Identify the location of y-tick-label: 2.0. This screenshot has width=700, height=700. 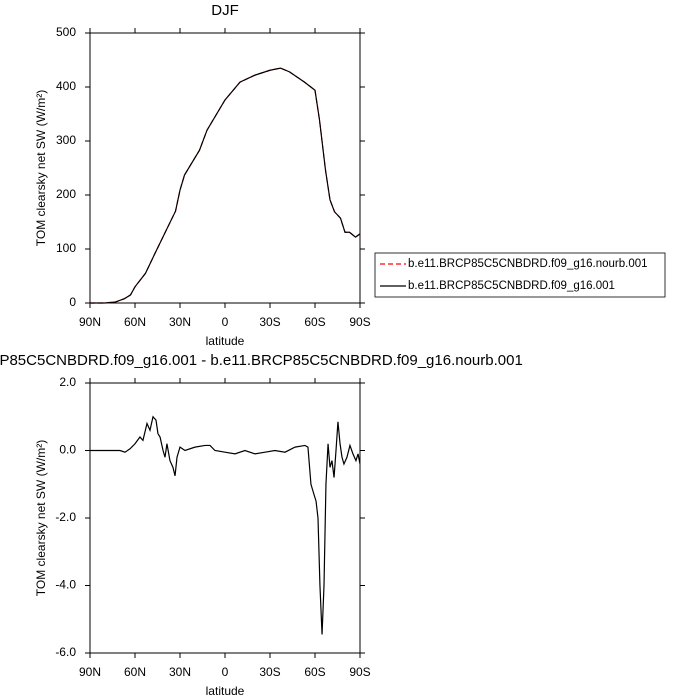
(67, 382).